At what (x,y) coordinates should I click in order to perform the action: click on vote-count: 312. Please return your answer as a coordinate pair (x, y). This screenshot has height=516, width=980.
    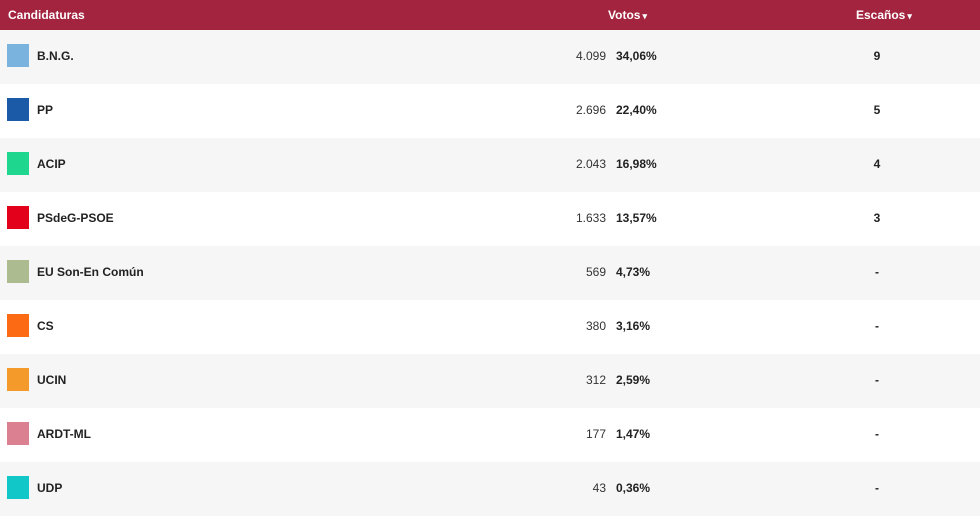
    Looking at the image, I should click on (595, 380).